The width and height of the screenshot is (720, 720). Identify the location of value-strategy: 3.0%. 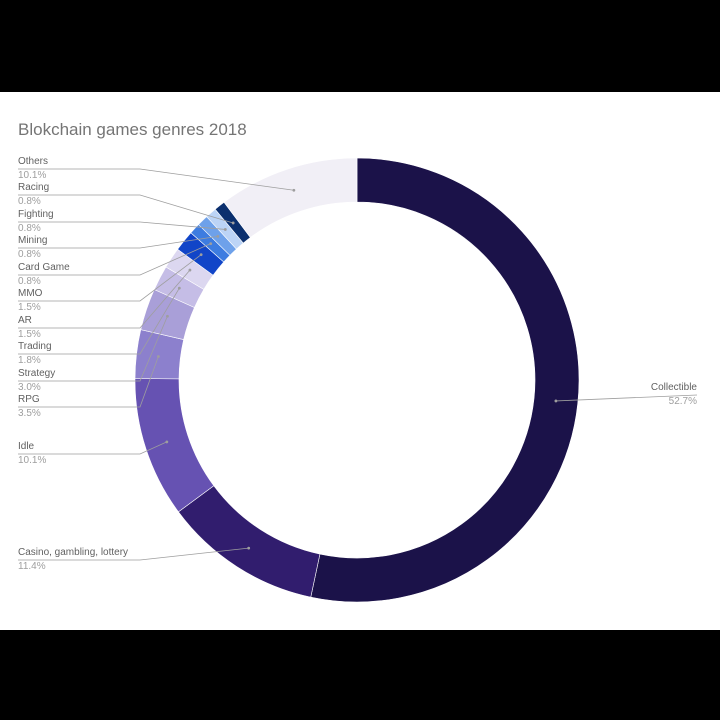
(29, 387).